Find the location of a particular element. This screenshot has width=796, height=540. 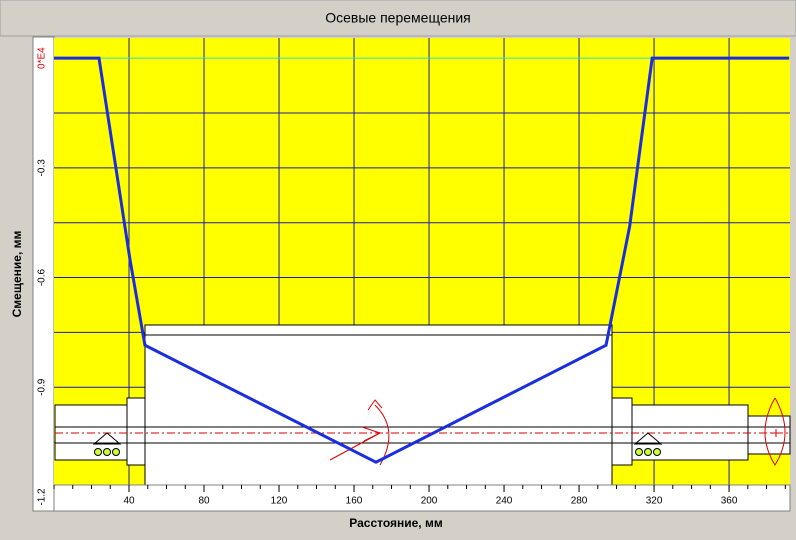

y-tick-label: -0.9 is located at coordinates (42, 387).